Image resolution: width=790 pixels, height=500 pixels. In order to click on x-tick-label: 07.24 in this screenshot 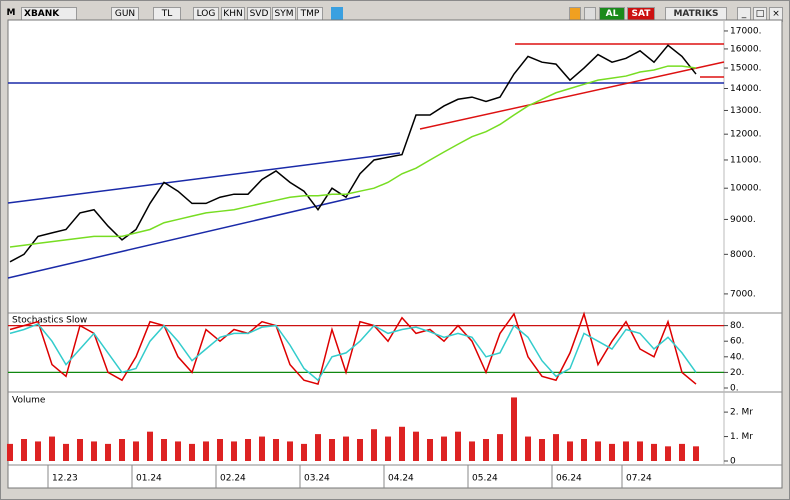, I will do `click(639, 479)`.